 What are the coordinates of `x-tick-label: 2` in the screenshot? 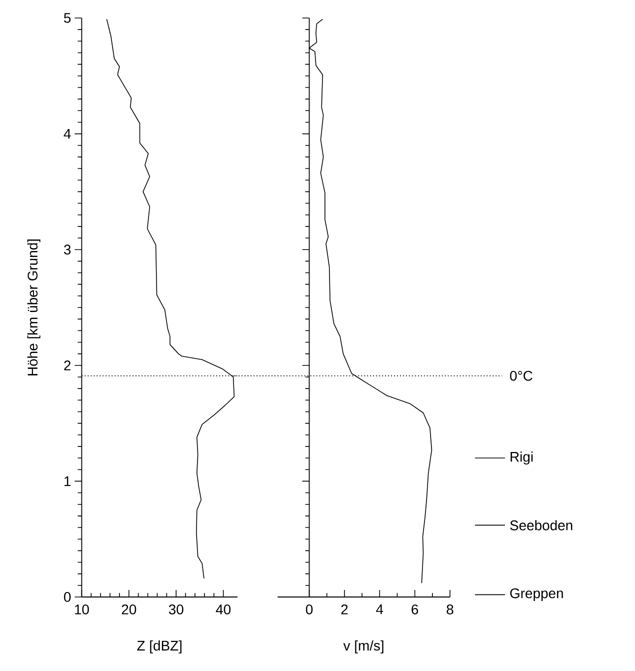 It's located at (344, 609).